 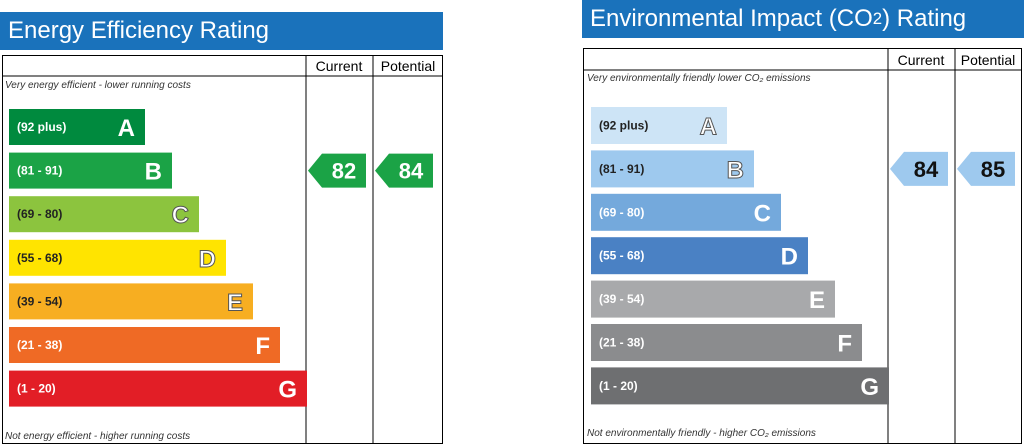 I want to click on title-end: ) Rating, so click(x=924, y=18).